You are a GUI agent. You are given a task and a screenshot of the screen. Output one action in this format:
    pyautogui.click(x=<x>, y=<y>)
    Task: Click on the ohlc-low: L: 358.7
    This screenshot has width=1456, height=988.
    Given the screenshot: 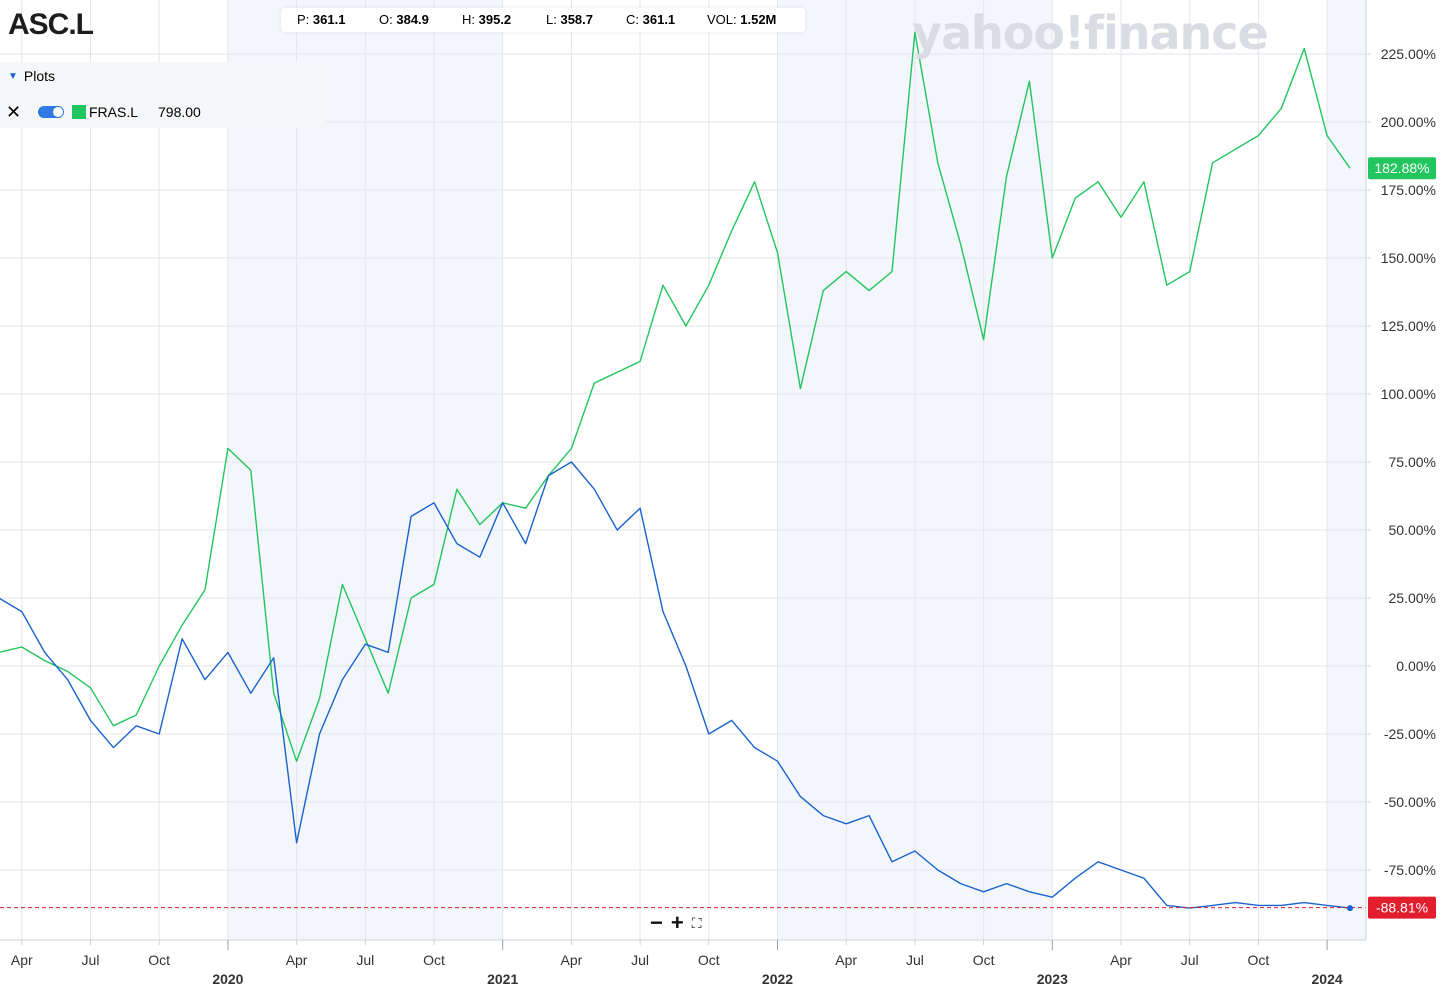 What is the action you would take?
    pyautogui.click(x=570, y=19)
    